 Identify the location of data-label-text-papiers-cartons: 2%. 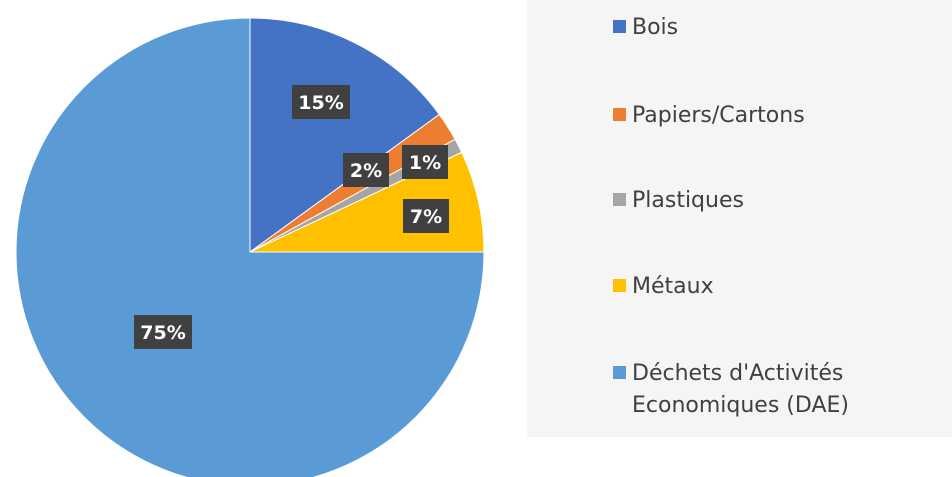
(366, 171).